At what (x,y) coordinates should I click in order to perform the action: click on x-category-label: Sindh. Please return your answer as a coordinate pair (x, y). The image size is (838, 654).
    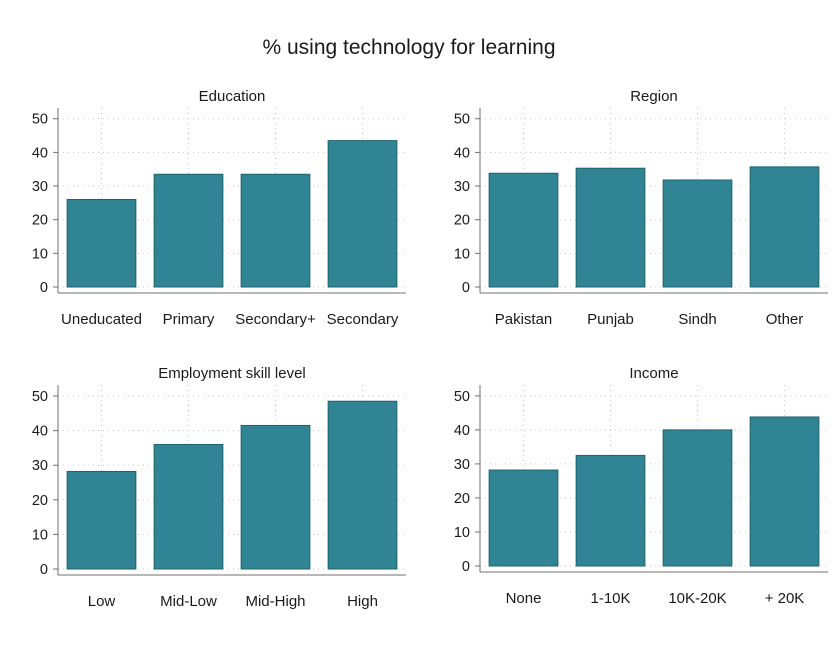
    Looking at the image, I should click on (697, 319).